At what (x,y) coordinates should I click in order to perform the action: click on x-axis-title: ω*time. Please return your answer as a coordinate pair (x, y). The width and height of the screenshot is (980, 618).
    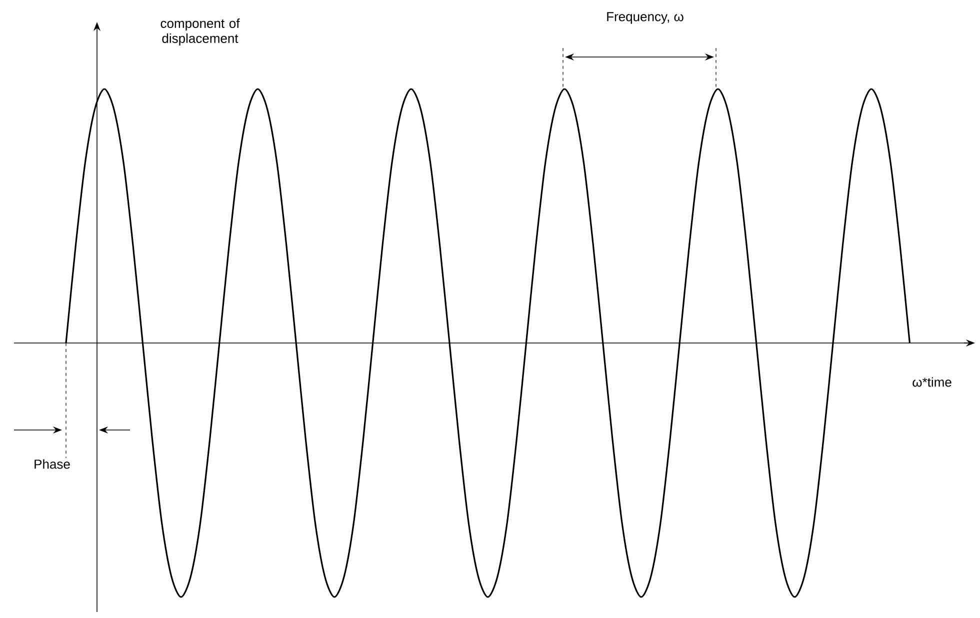
    Looking at the image, I should click on (932, 382).